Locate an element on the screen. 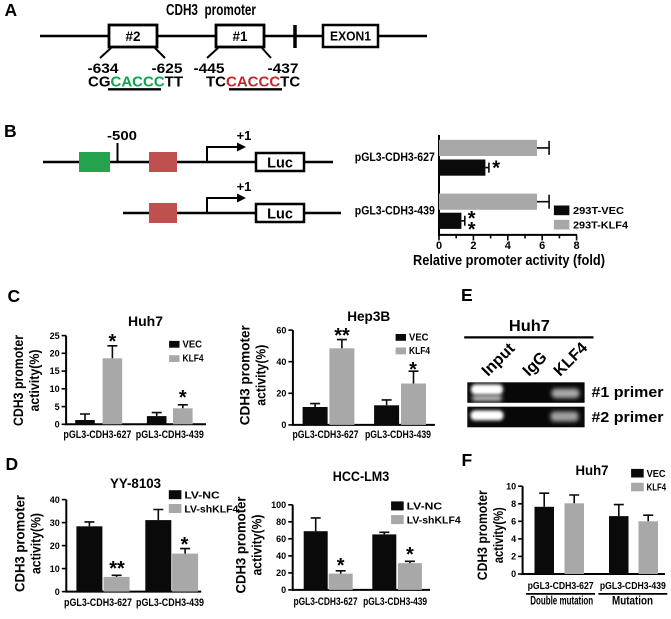  svg-text: 293T-VEC is located at coordinates (598, 211).